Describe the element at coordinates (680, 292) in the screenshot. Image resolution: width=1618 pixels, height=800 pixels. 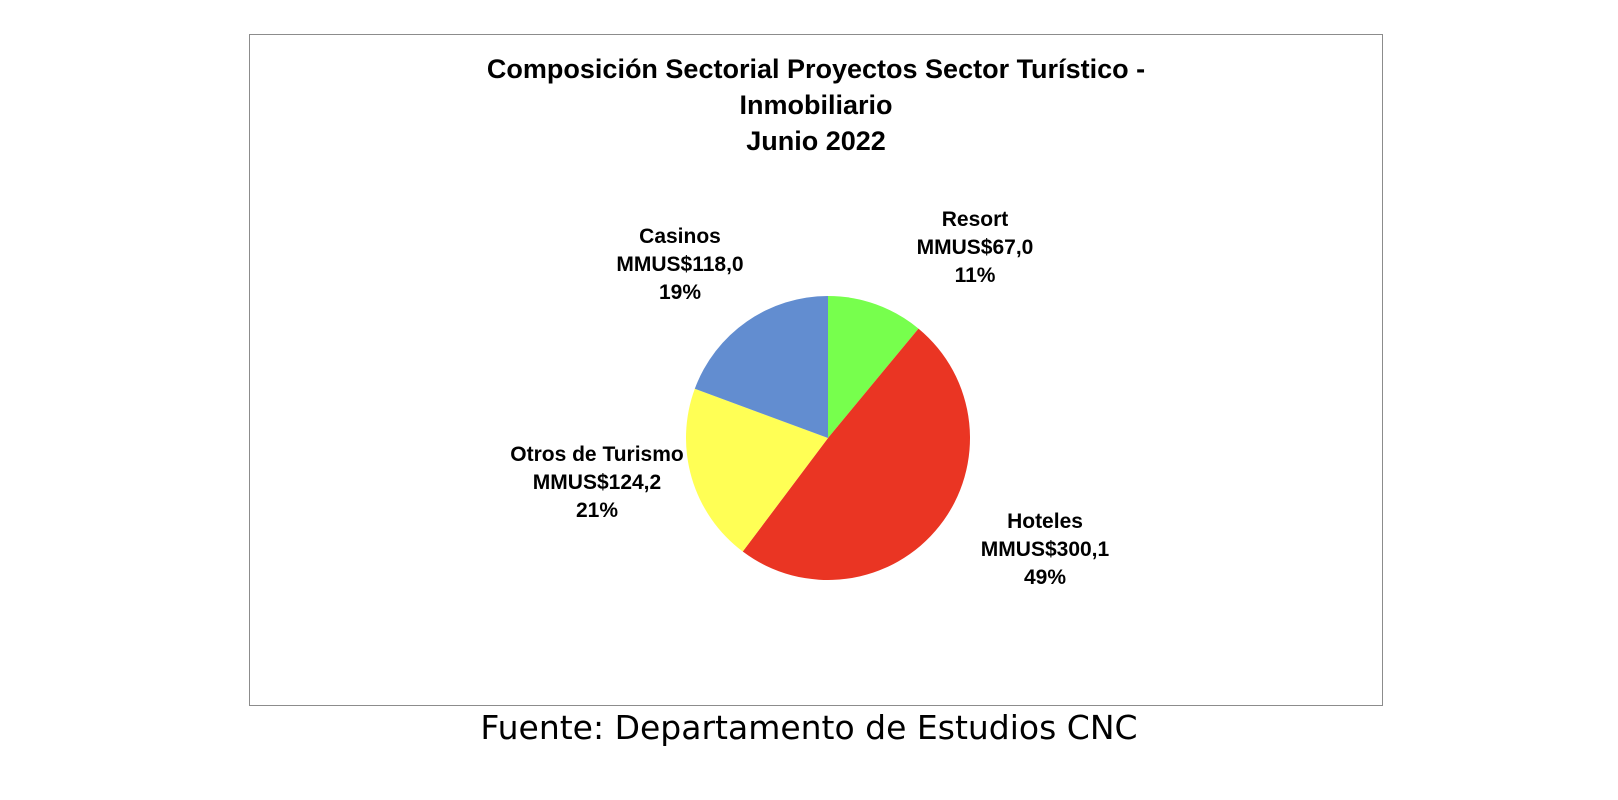
I see `slice-percent-casinos: 19%` at that location.